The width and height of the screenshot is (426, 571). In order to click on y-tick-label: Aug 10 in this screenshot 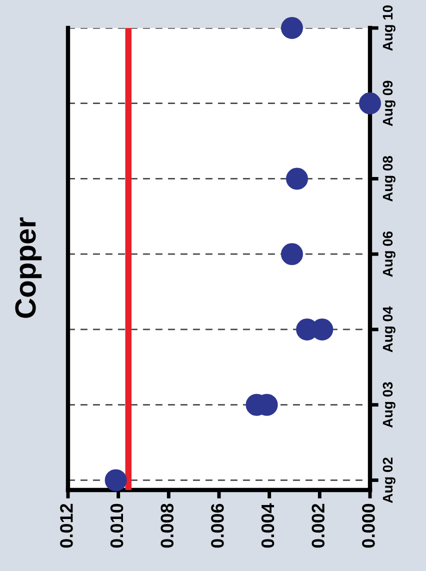, I will do `click(389, 28)`.